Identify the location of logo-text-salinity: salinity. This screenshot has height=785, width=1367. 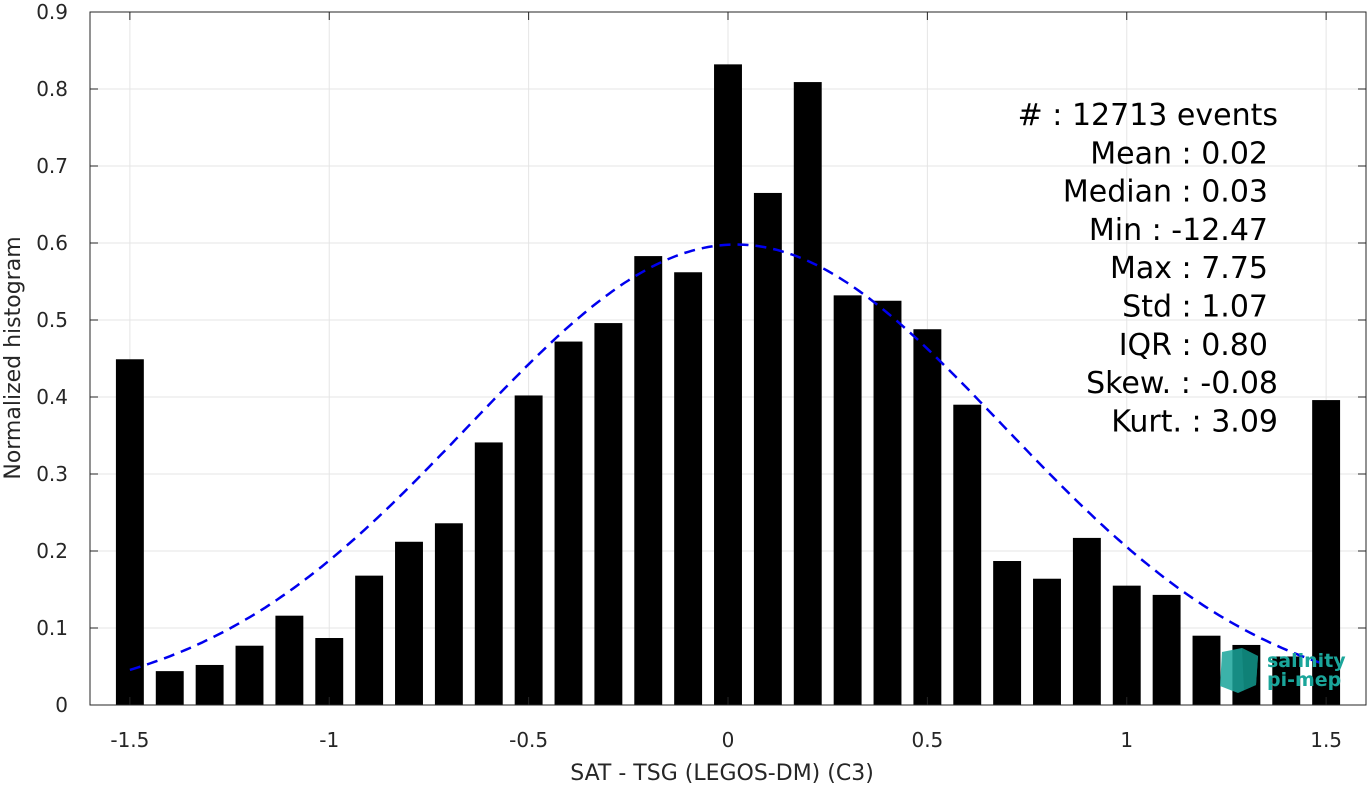
(1306, 661).